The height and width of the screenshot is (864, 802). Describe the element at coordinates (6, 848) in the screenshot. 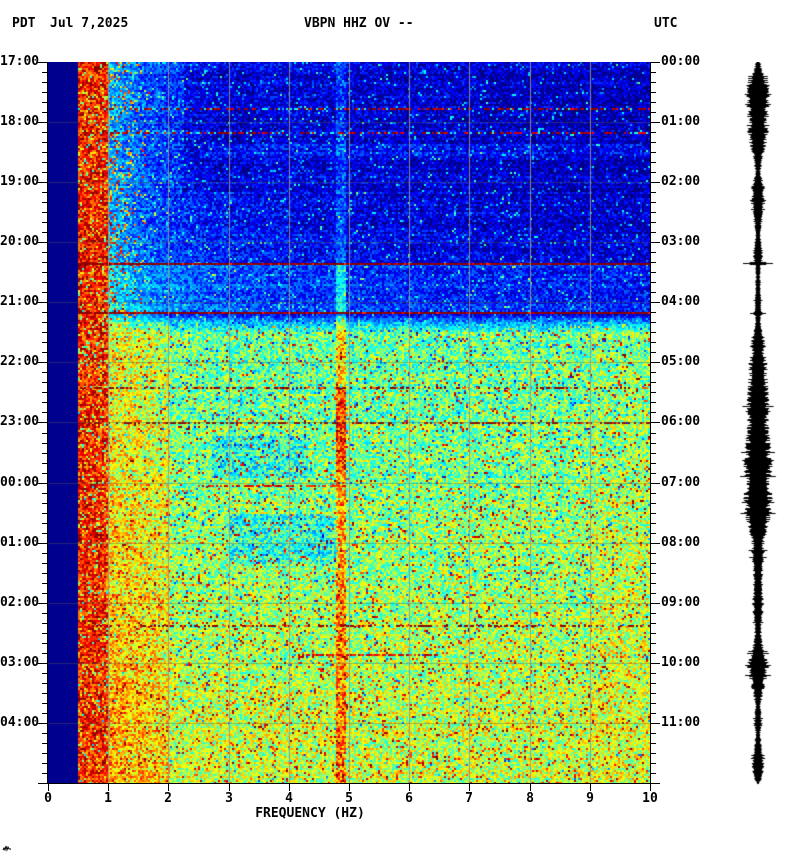

I see `corner-mark` at that location.